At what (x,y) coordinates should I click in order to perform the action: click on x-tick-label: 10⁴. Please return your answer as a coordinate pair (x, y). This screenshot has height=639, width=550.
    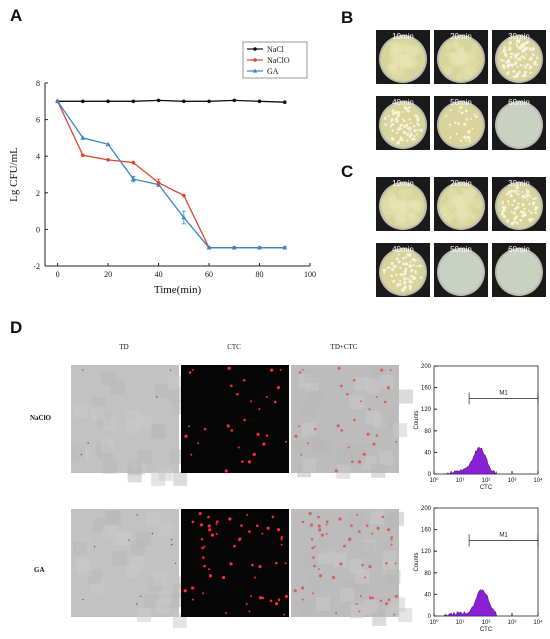
    Looking at the image, I should click on (538, 480).